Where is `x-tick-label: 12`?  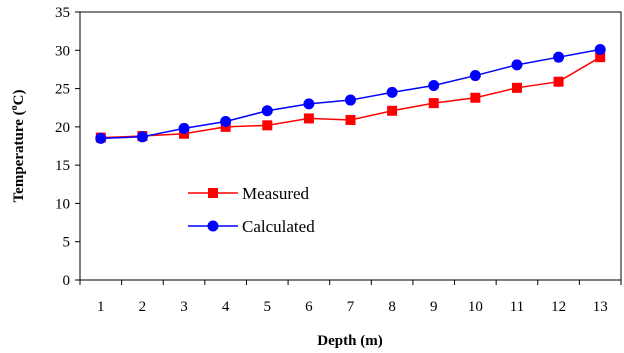
x-tick-label: 12 is located at coordinates (558, 307).